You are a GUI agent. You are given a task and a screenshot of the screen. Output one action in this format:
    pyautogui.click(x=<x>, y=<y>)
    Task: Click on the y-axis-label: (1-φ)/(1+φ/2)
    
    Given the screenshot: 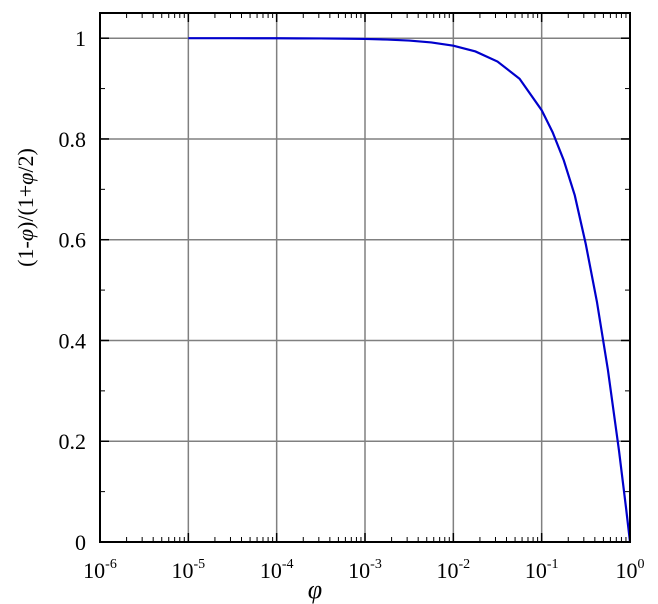 What is the action you would take?
    pyautogui.click(x=25, y=207)
    